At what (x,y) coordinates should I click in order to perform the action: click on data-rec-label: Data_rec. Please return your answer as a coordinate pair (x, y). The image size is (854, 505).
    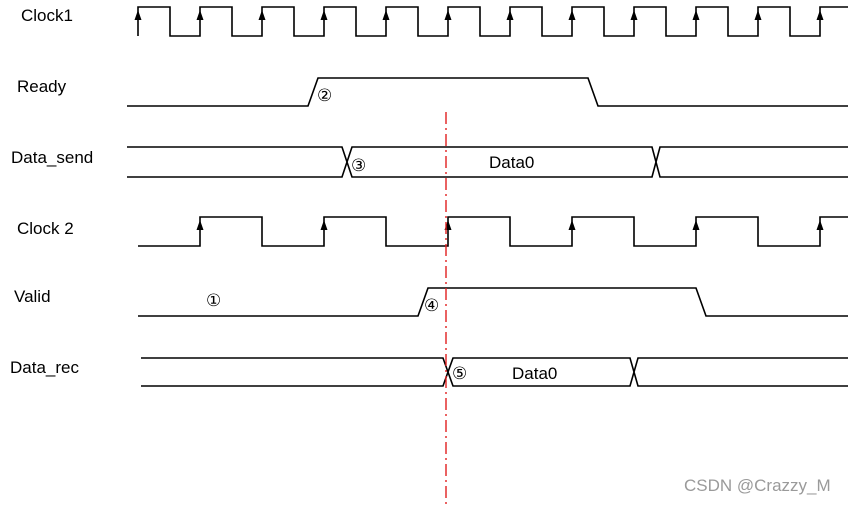
    Looking at the image, I should click on (44, 367).